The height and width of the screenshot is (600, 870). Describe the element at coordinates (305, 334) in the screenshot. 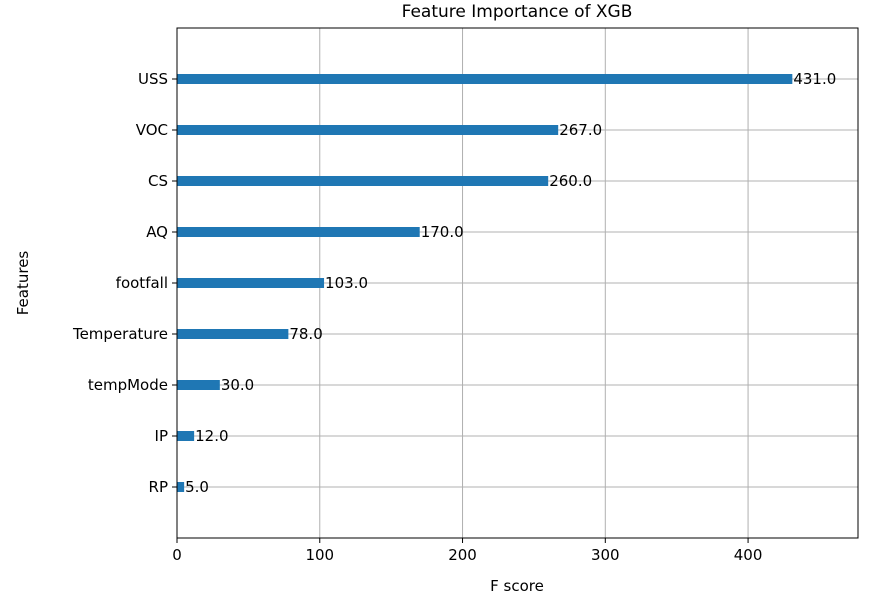

I see `bar-value-label: 78.0` at that location.